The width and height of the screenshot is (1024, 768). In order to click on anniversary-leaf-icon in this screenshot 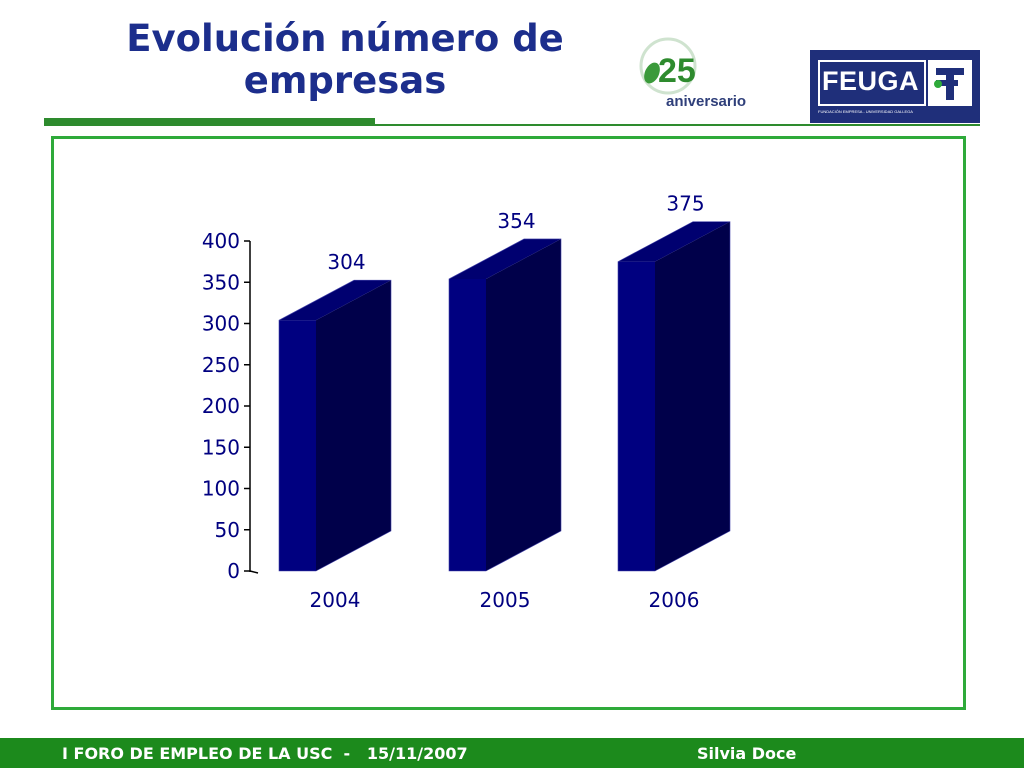, I will do `click(652, 73)`.